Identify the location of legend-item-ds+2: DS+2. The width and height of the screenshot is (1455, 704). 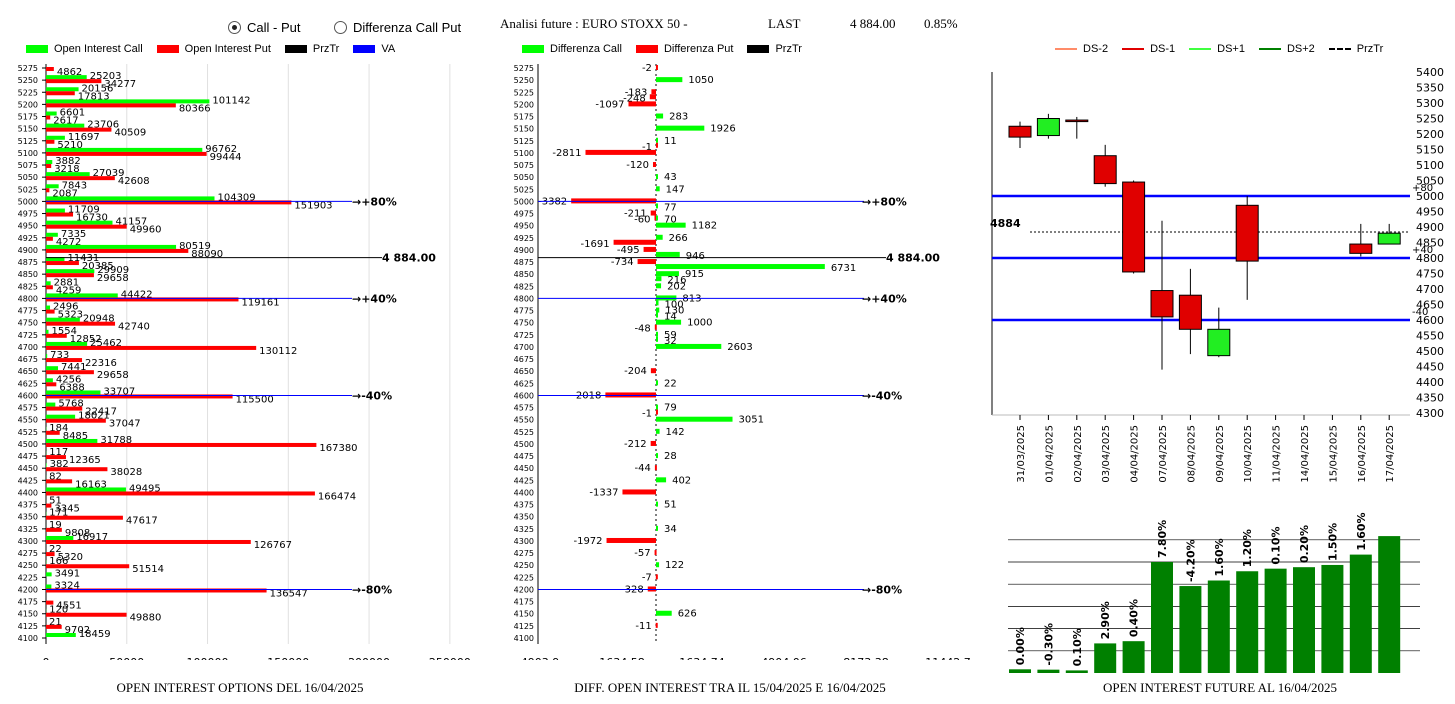
(1286, 49).